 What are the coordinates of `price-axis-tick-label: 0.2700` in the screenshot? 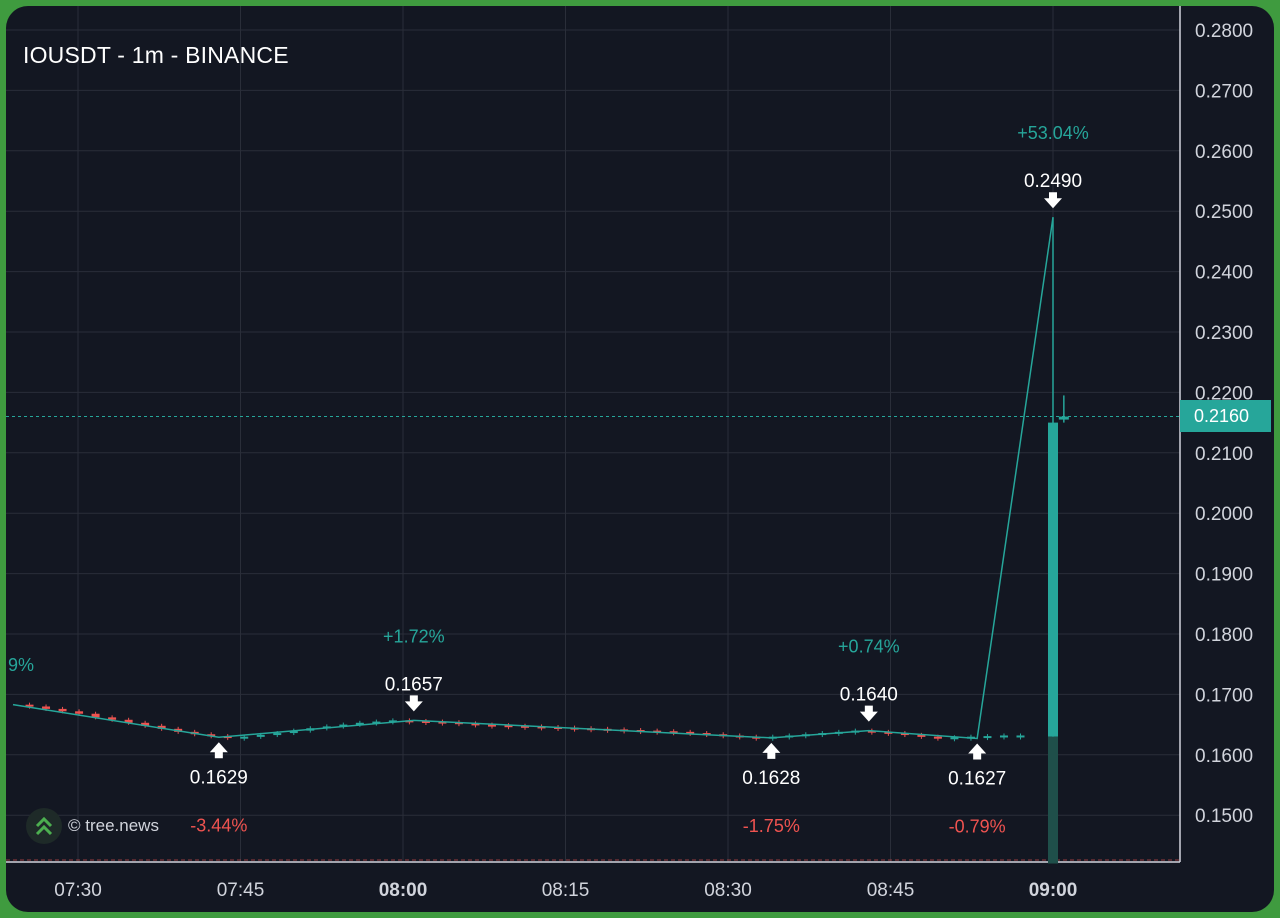 It's located at (1224, 91).